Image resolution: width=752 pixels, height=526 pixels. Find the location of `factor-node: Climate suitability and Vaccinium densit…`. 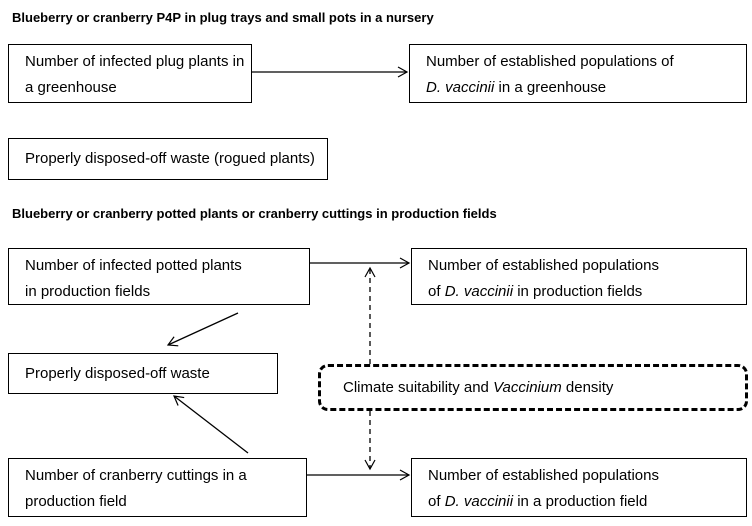

factor-node: Climate suitability and Vaccinium densit… is located at coordinates (533, 387).